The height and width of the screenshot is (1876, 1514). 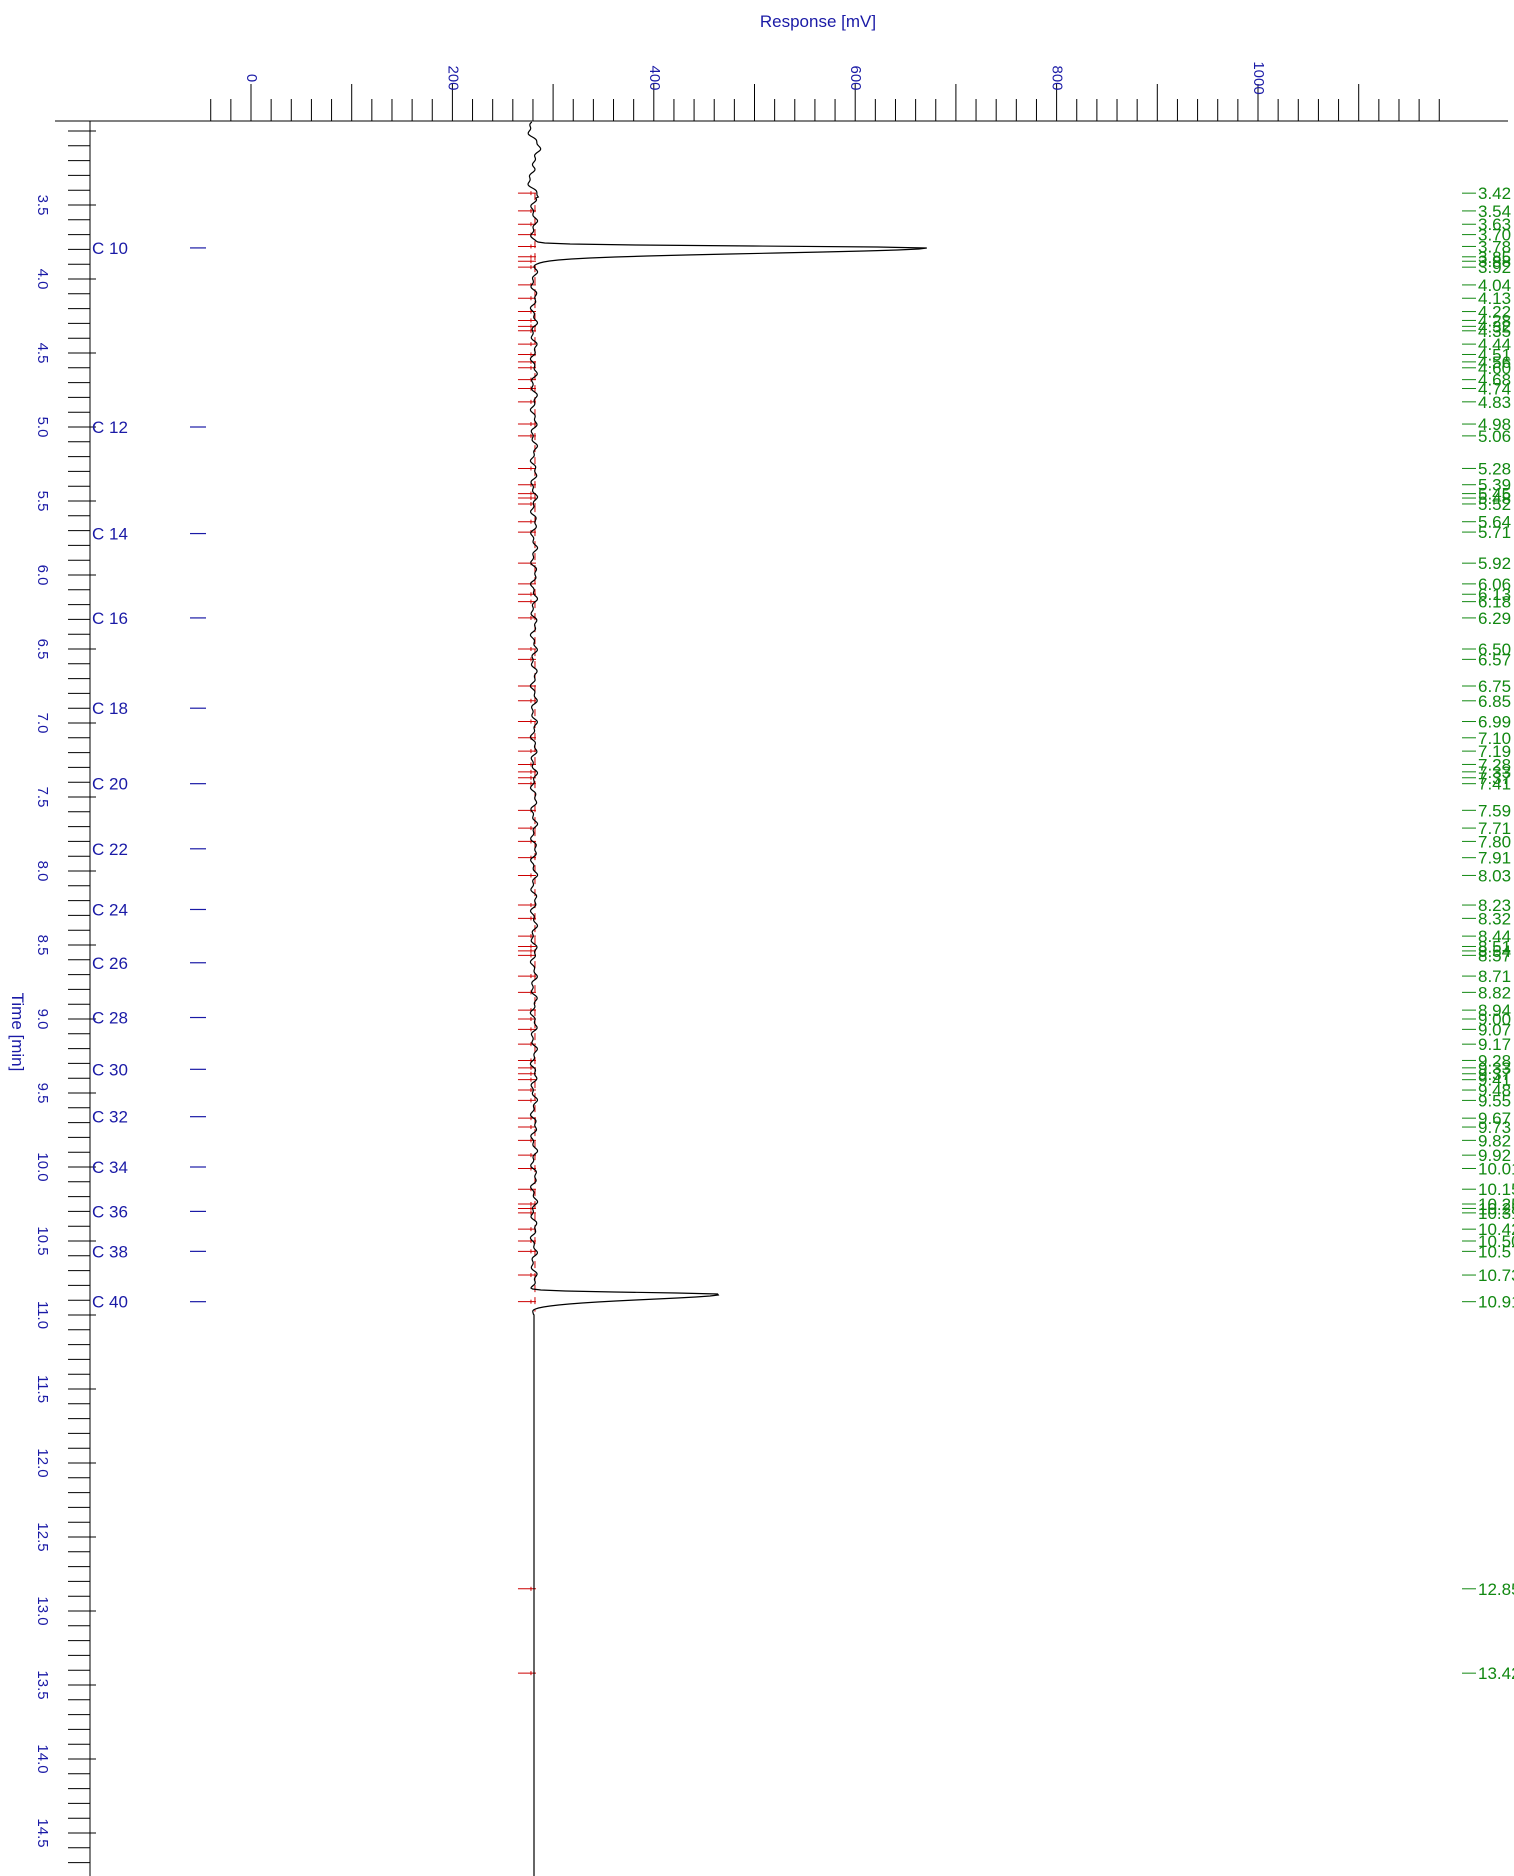 I want to click on y-tick-label: 4.0, so click(x=42, y=279).